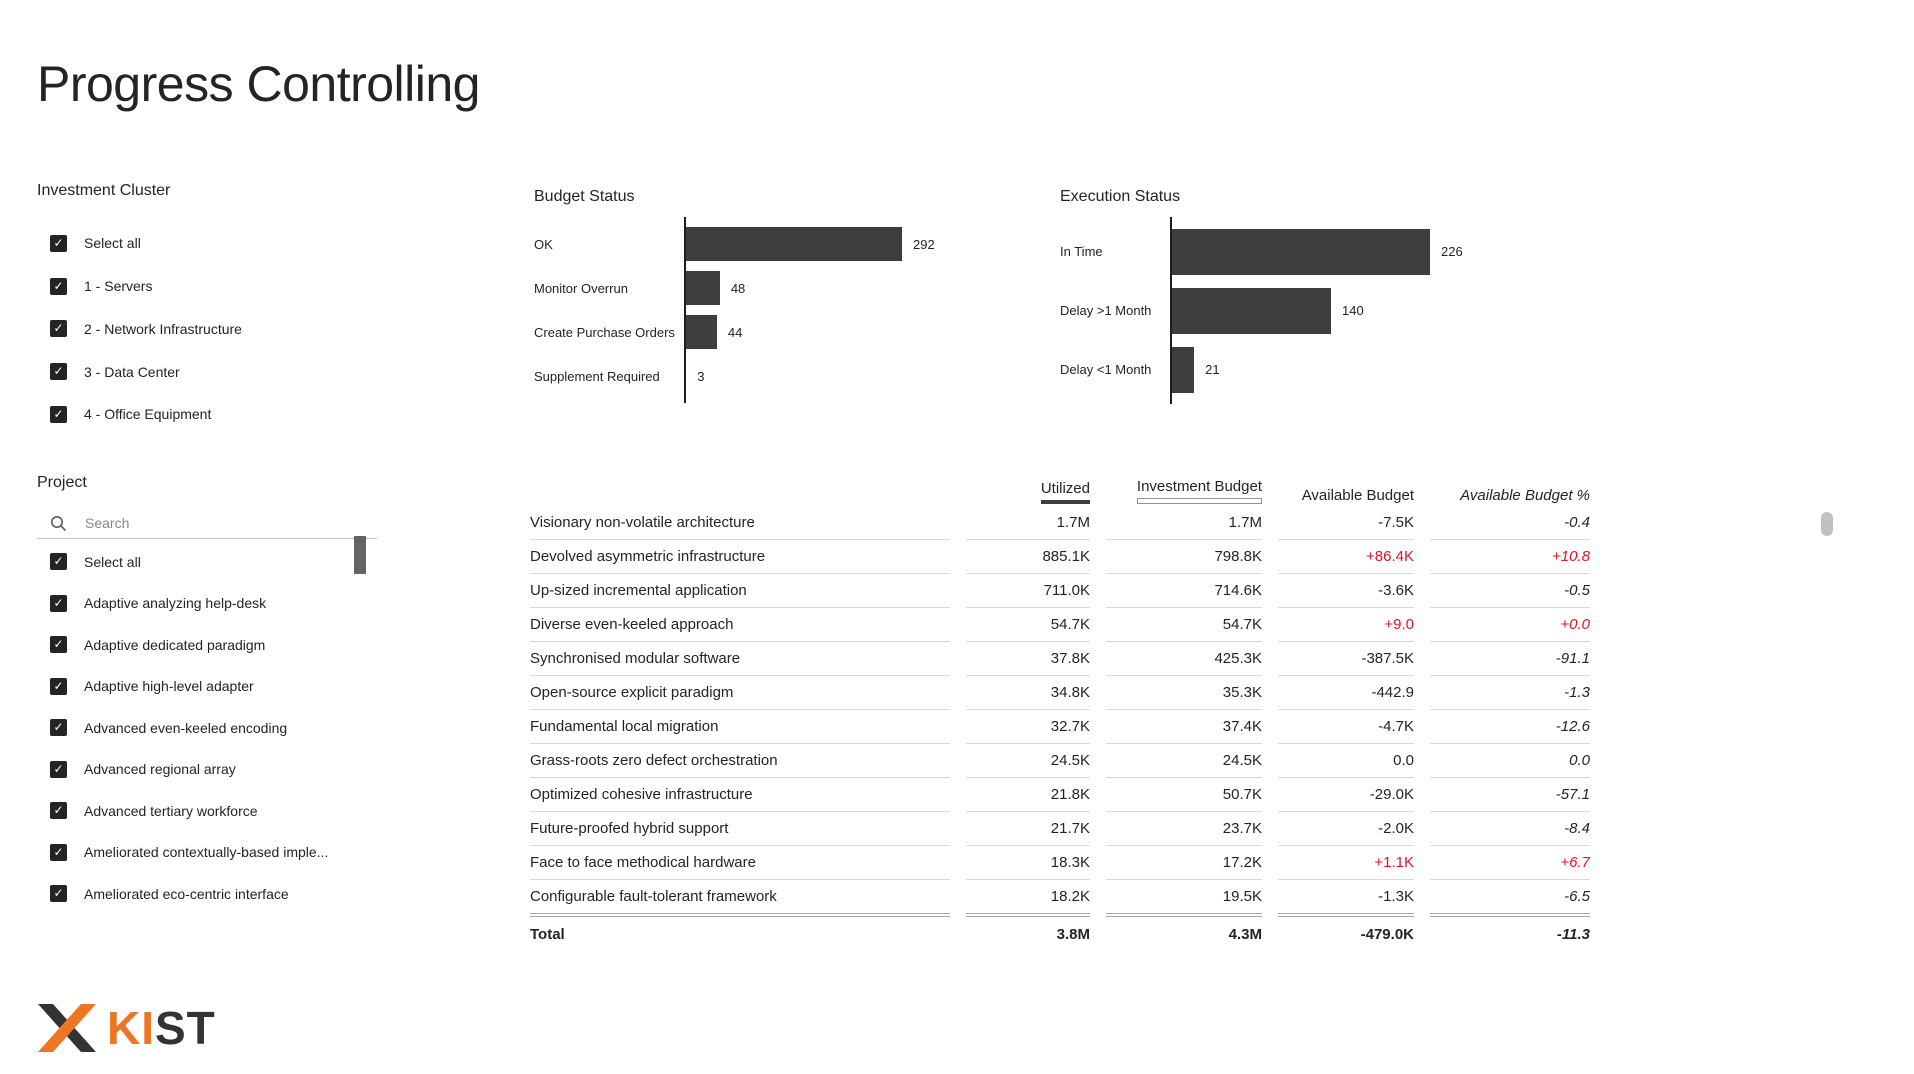 This screenshot has height=1074, width=1914. Describe the element at coordinates (1028, 492) in the screenshot. I see `column-header-utilized: Utilized` at that location.